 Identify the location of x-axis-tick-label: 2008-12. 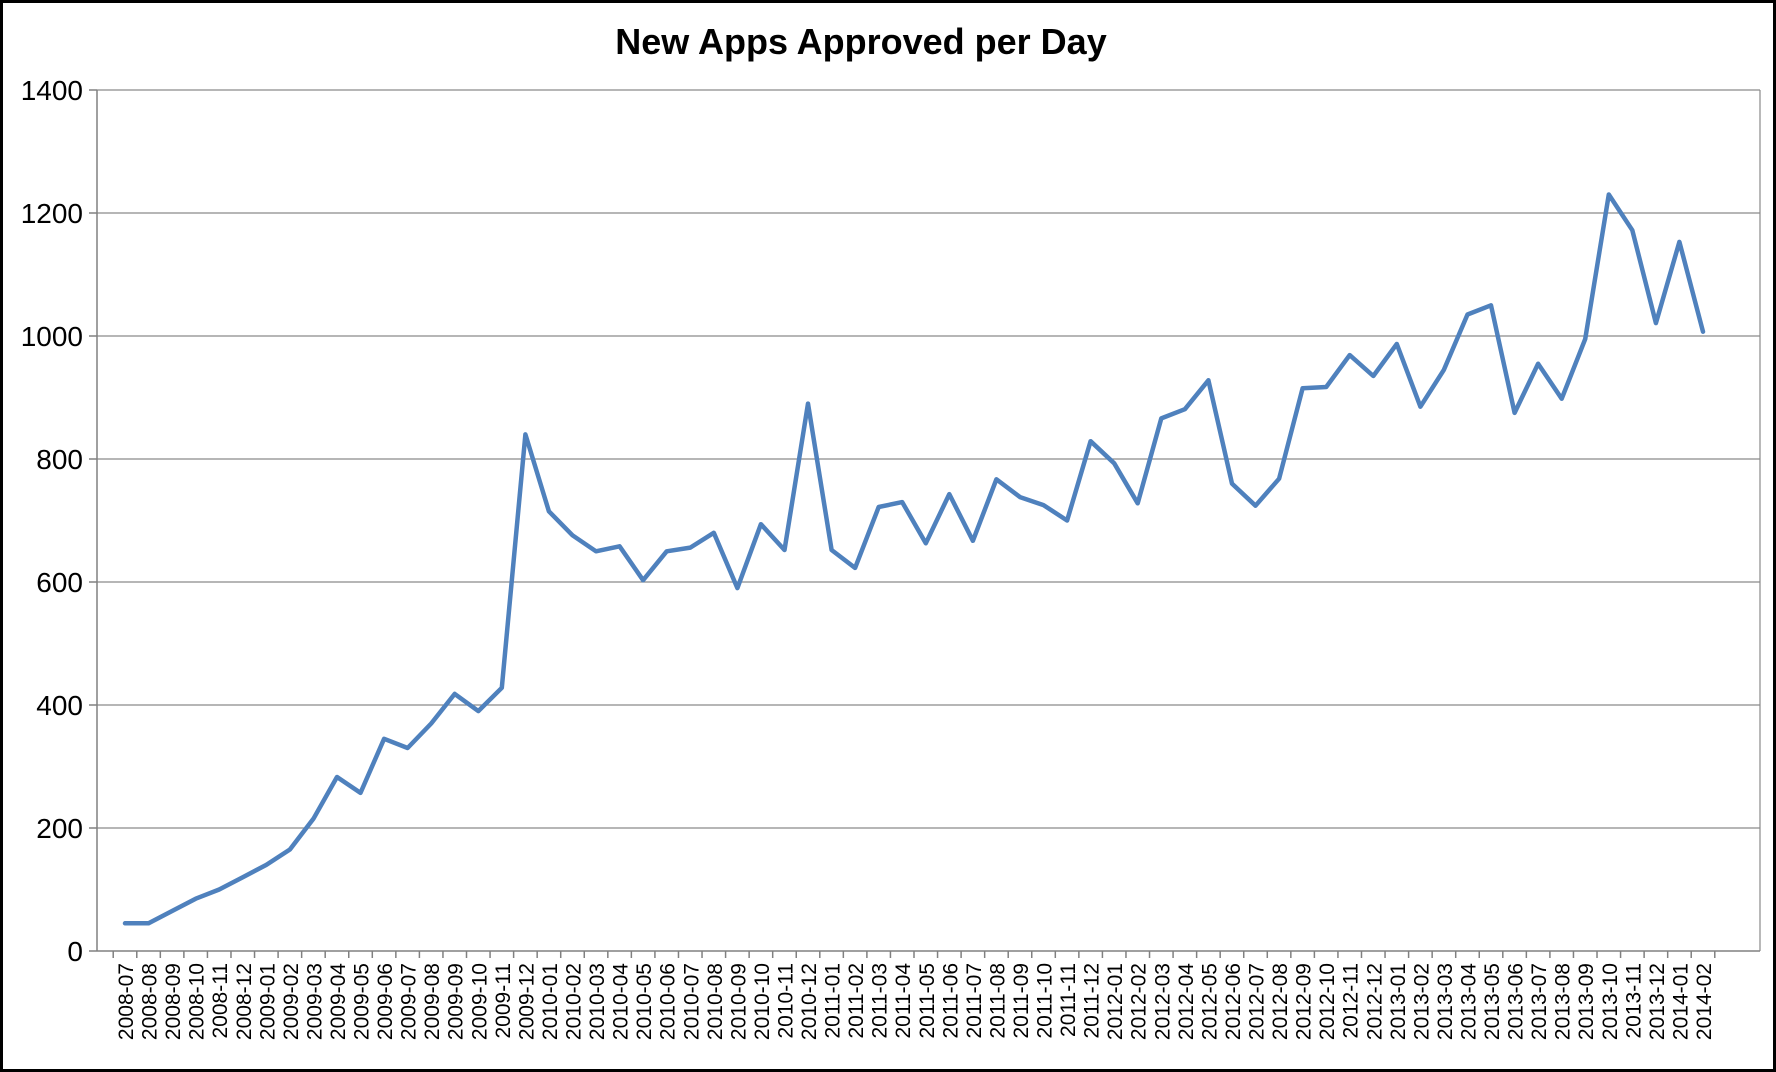
(244, 1001).